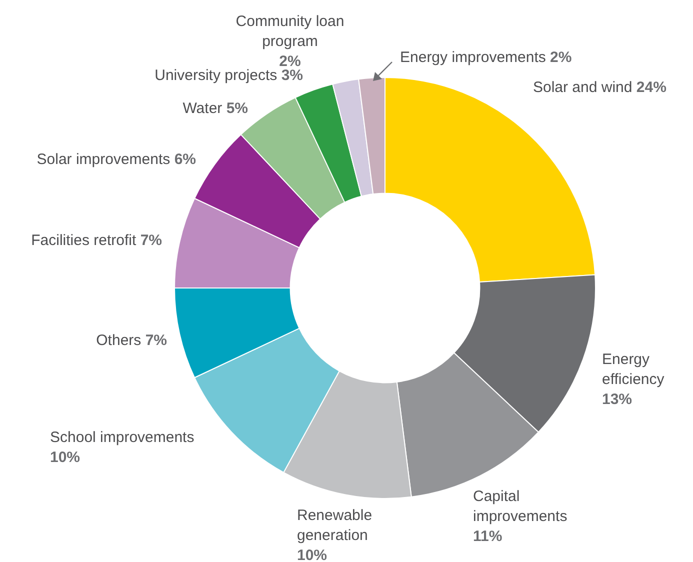  Describe the element at coordinates (561, 57) in the screenshot. I see `data-label: 2%` at that location.